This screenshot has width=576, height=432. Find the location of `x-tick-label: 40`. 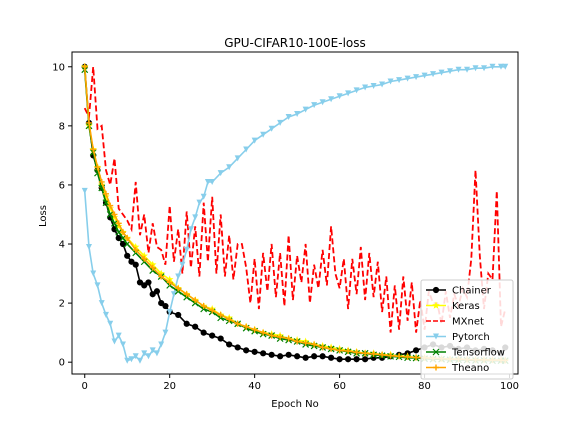

x-tick-label: 40 is located at coordinates (254, 386).